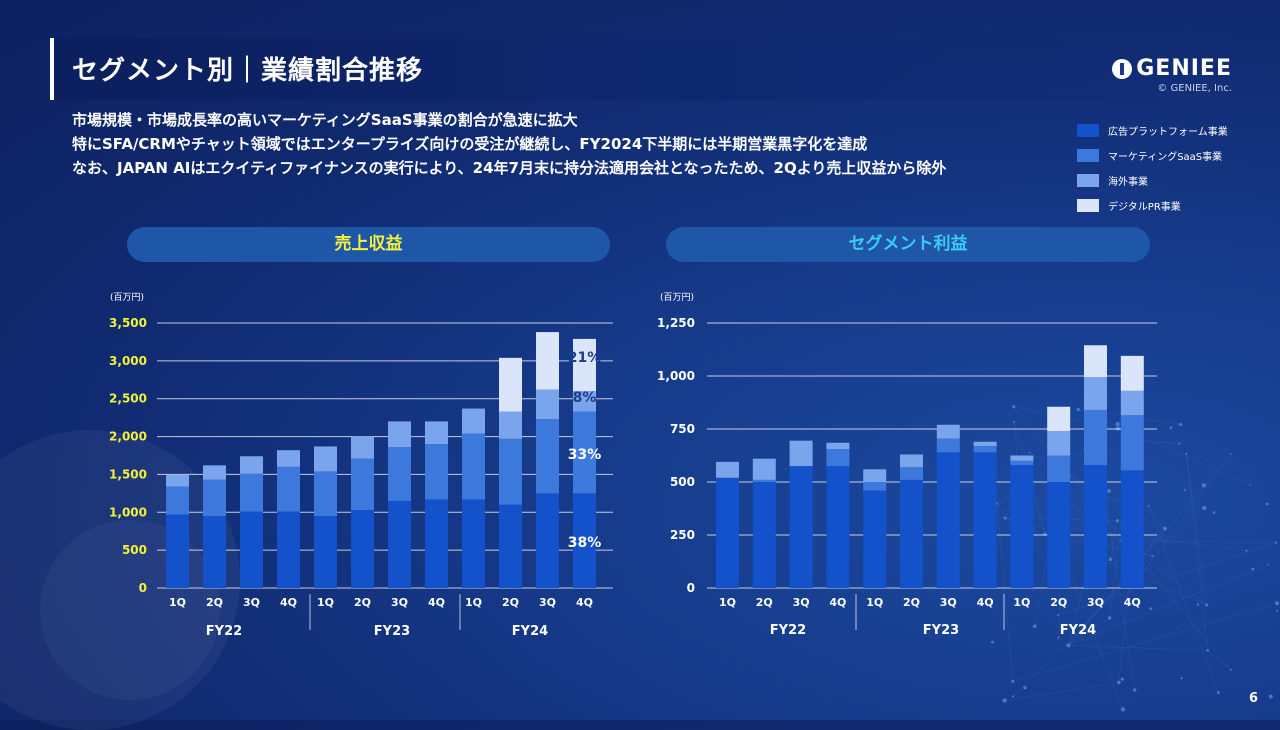  What do you see at coordinates (682, 429) in the screenshot?
I see `y-tick-label: 750` at bounding box center [682, 429].